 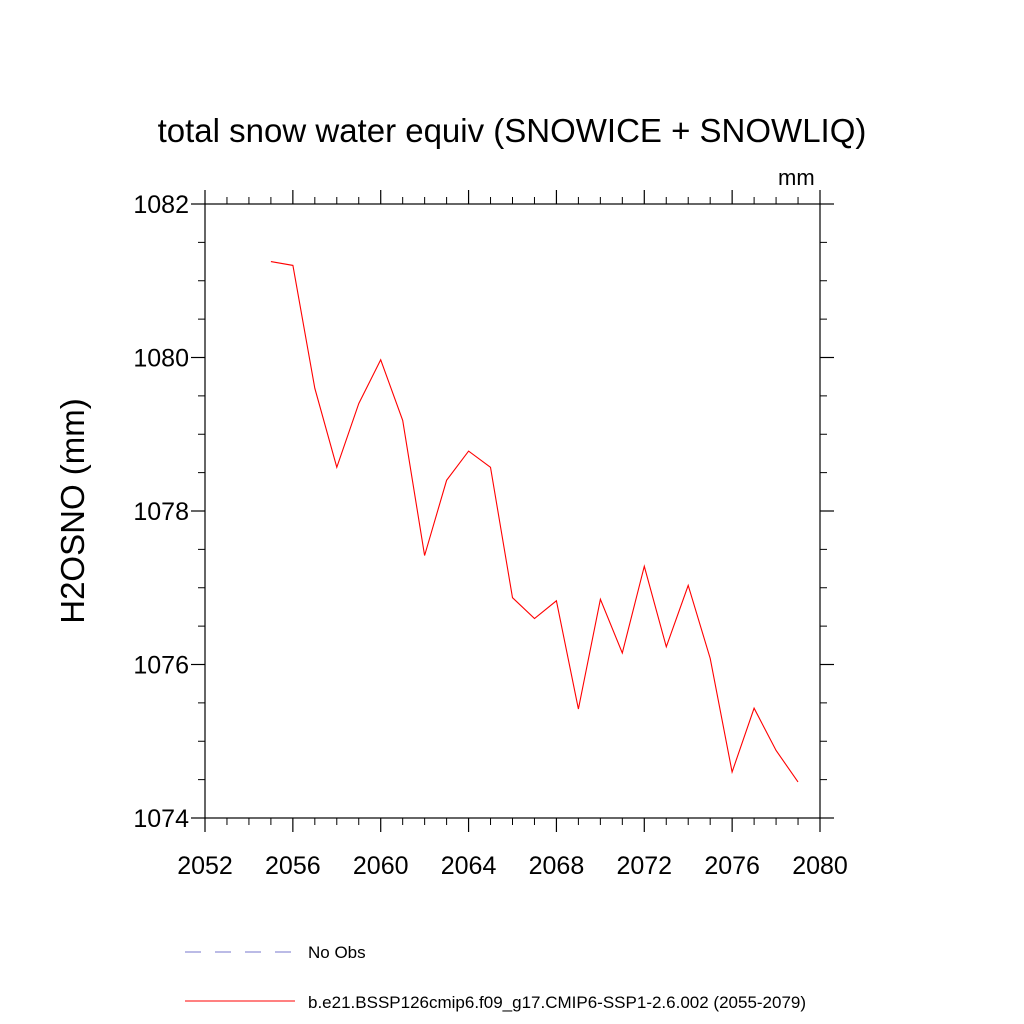 I want to click on y-tick-label: 1080, so click(x=161, y=359).